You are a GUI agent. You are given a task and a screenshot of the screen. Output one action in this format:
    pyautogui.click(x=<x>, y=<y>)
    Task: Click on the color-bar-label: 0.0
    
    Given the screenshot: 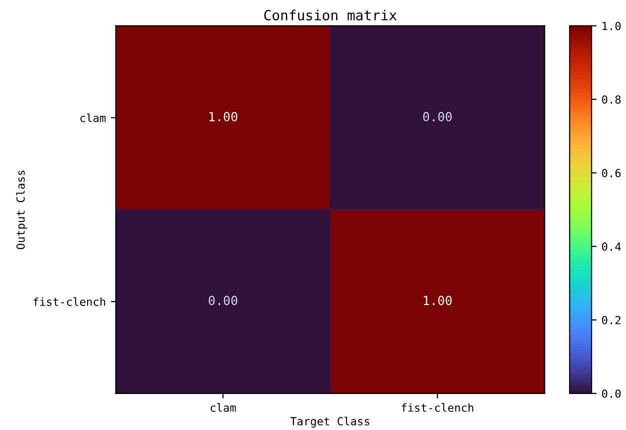 What is the action you would take?
    pyautogui.click(x=611, y=393)
    